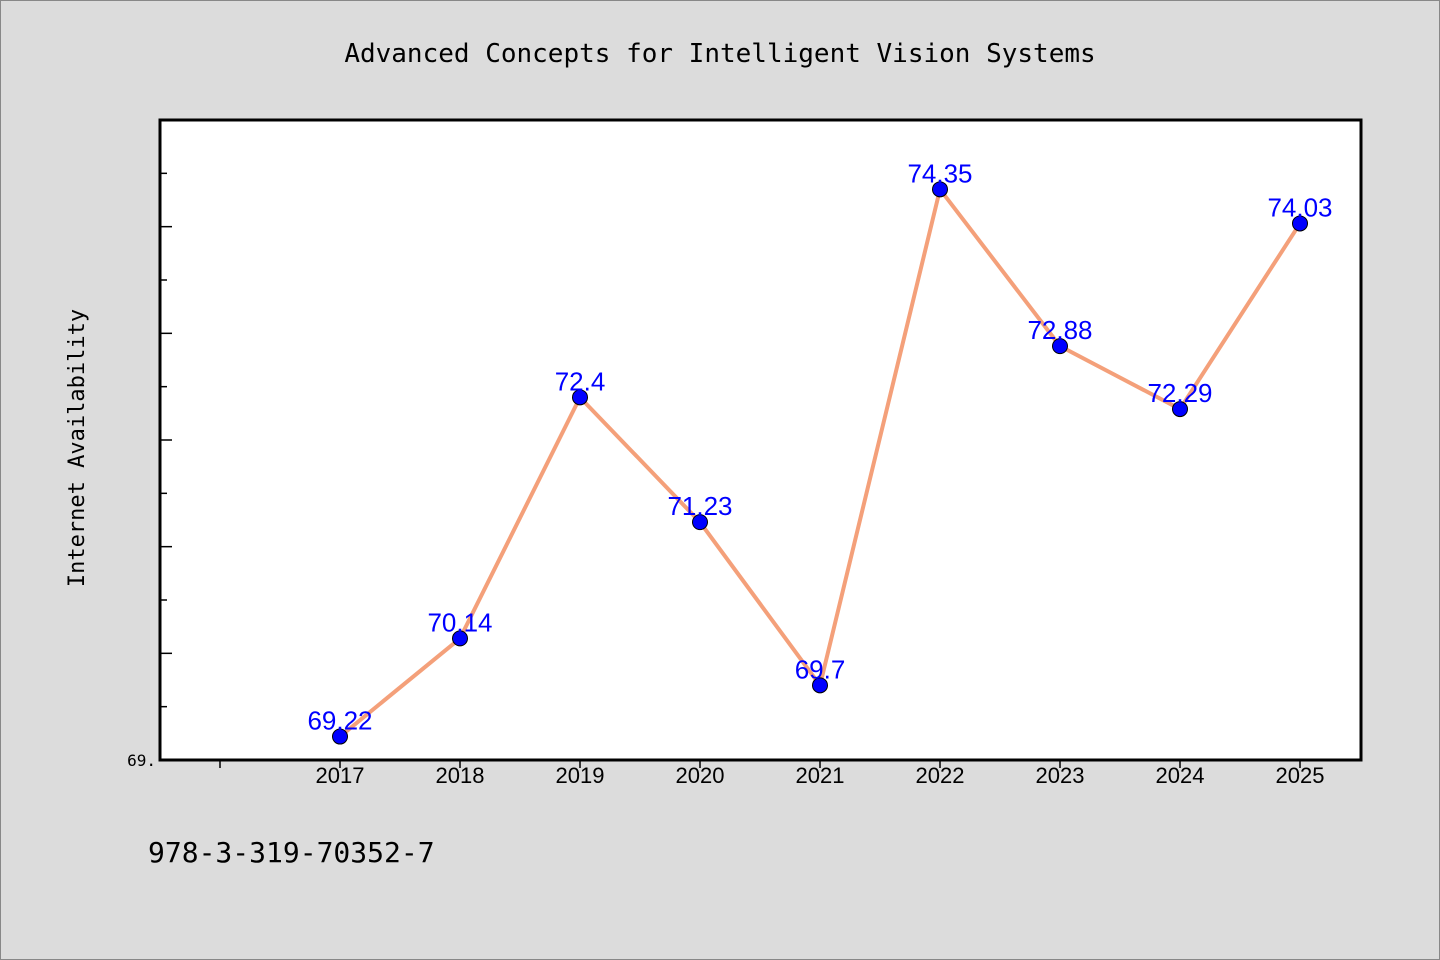 This screenshot has width=1440, height=960. I want to click on data-label: 69.7, so click(820, 669).